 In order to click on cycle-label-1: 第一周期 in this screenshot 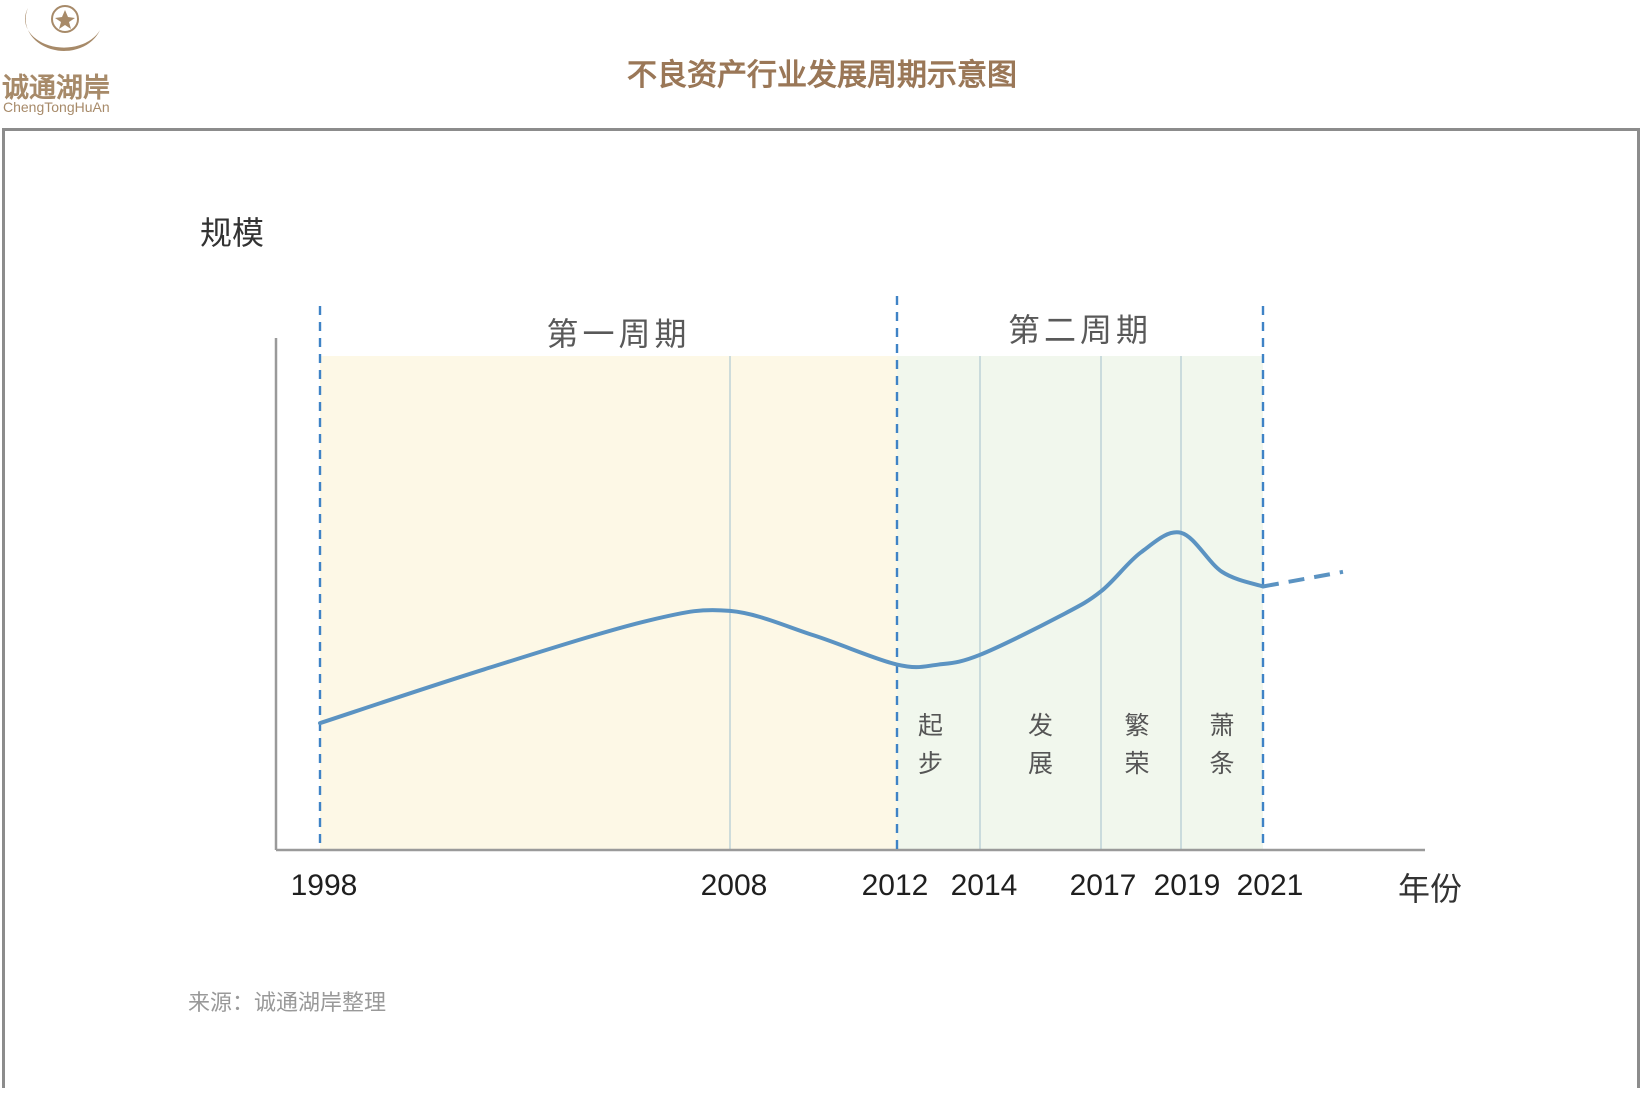, I will do `click(618, 334)`.